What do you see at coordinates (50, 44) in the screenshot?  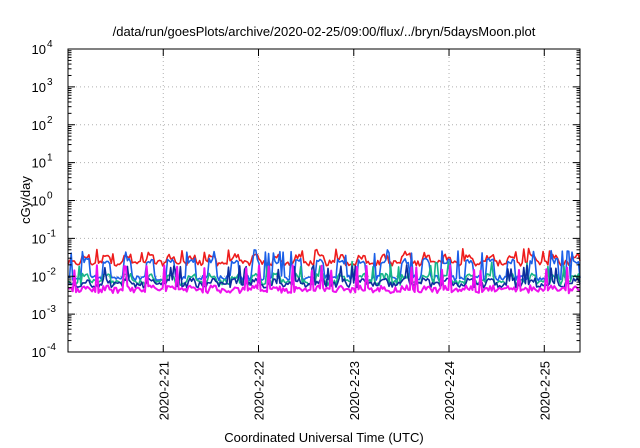 I see `y-tick-label-exponent: 4` at bounding box center [50, 44].